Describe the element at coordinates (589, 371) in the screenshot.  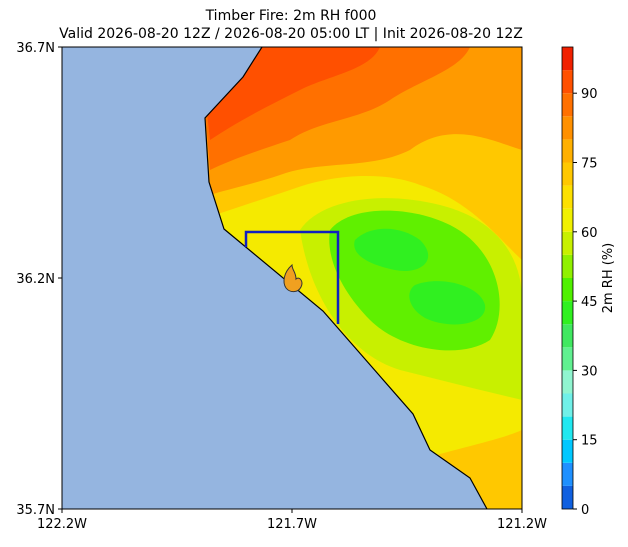
I see `colorbar-tick-label: 30` at that location.